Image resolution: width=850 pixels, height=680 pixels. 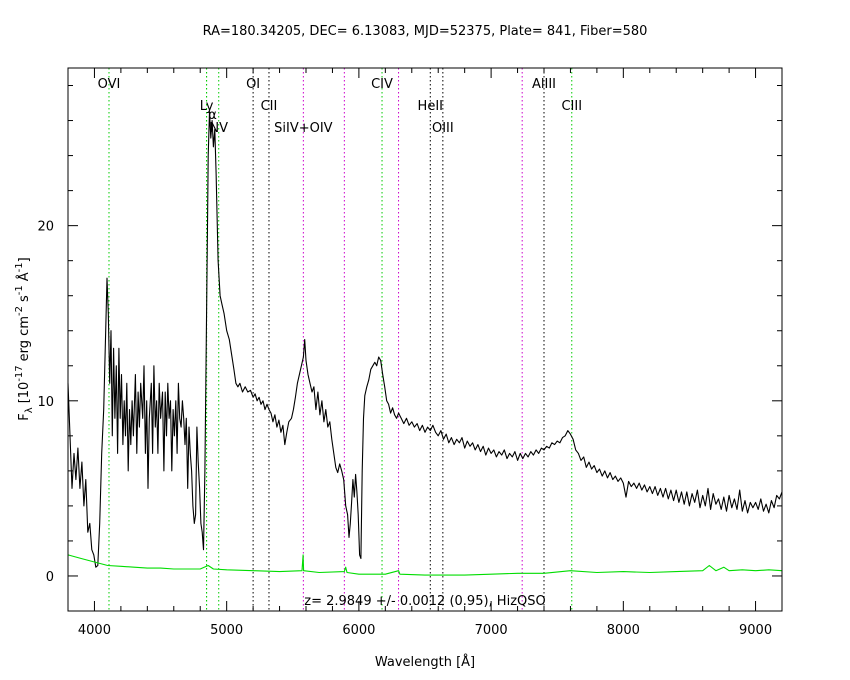 I want to click on y-axis-label: Fλ[10-17erg cm-2s-1Å-1], so click(x=24, y=338).